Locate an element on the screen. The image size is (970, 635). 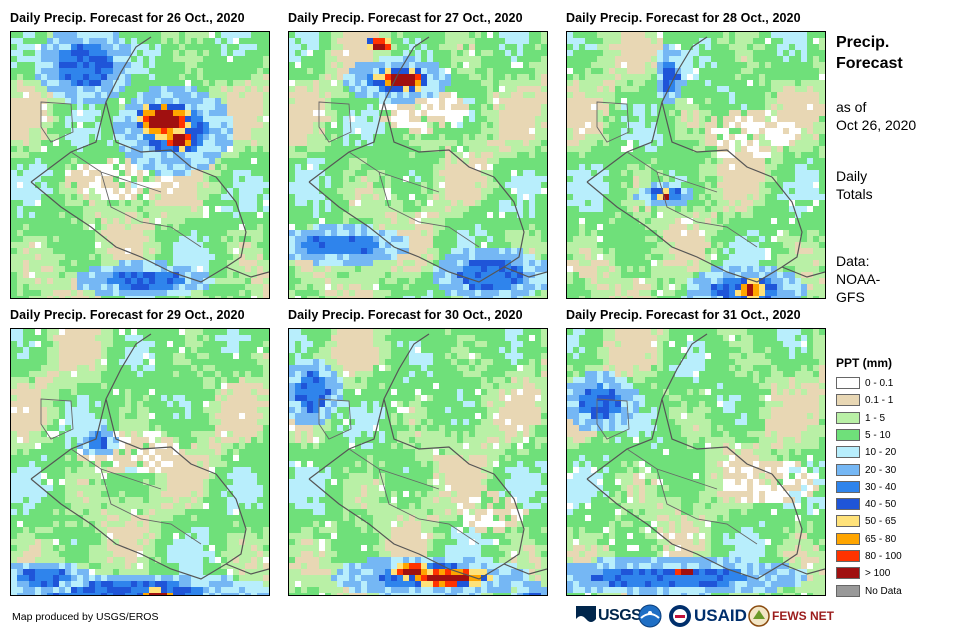
usgs-wave-icon is located at coordinates (586, 616).